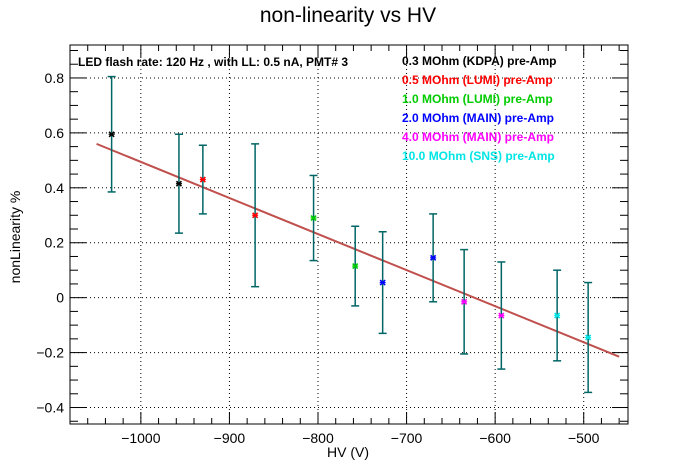 The image size is (696, 472). What do you see at coordinates (477, 80) in the screenshot?
I see `legend-entry: 0.5 MOhm (LUMI) pre-Amp` at bounding box center [477, 80].